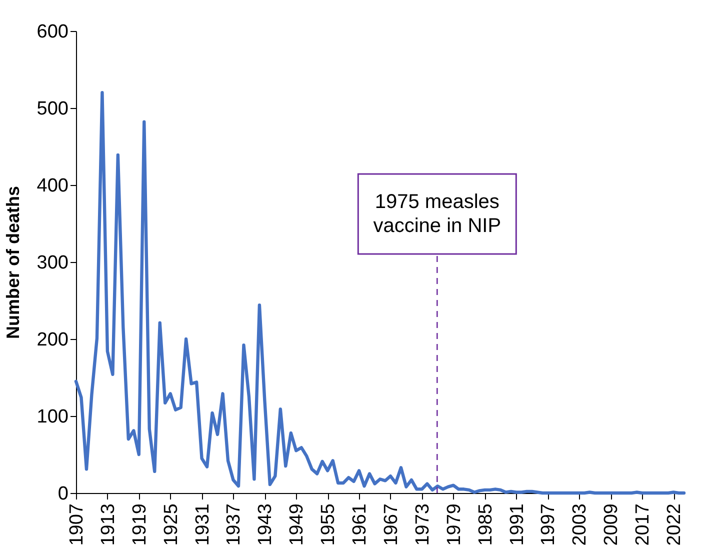 Image resolution: width=715 pixels, height=557 pixels. What do you see at coordinates (423, 525) in the screenshot?
I see `x-tick-label: 1973` at bounding box center [423, 525].